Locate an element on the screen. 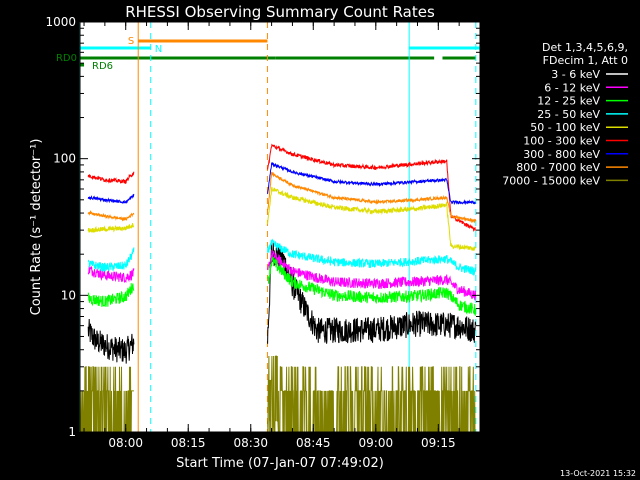 The image size is (640, 480). legend-entry-label: 6 - 12 keV is located at coordinates (572, 87).